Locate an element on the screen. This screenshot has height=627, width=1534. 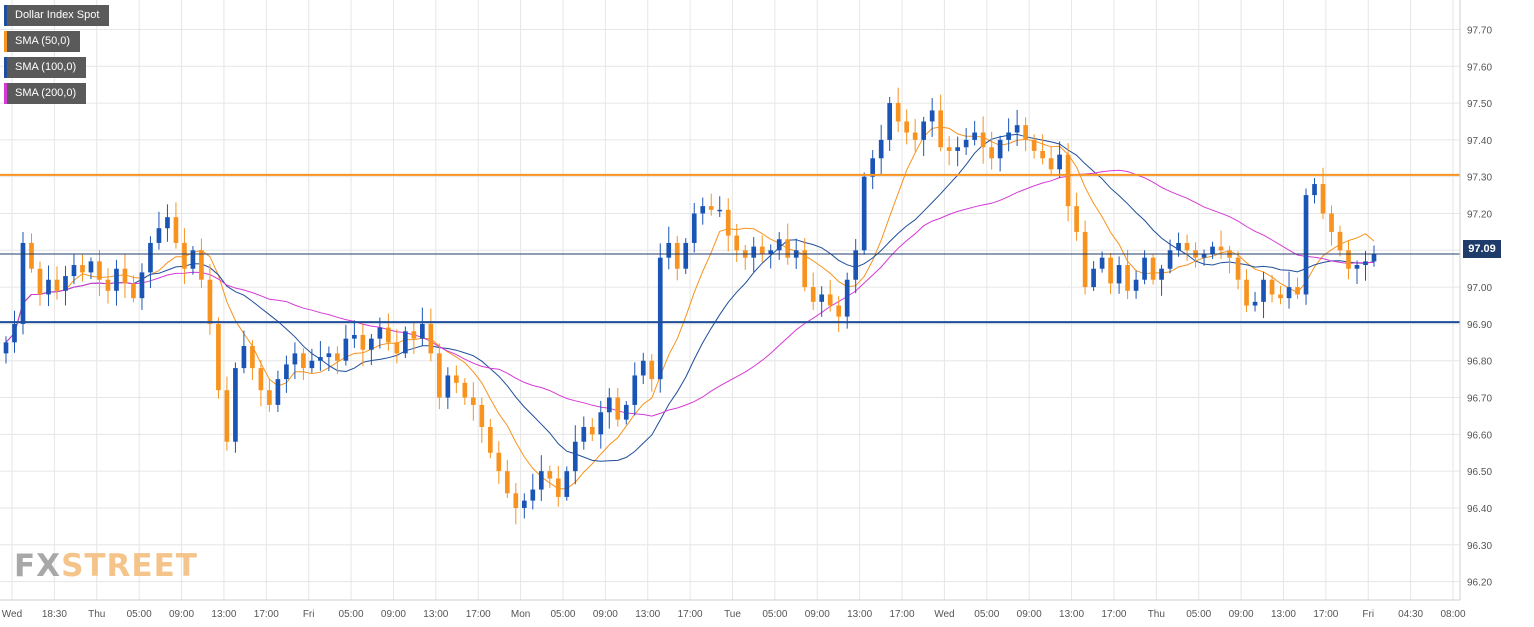
y-tick-label: 96.80 is located at coordinates (1479, 362).